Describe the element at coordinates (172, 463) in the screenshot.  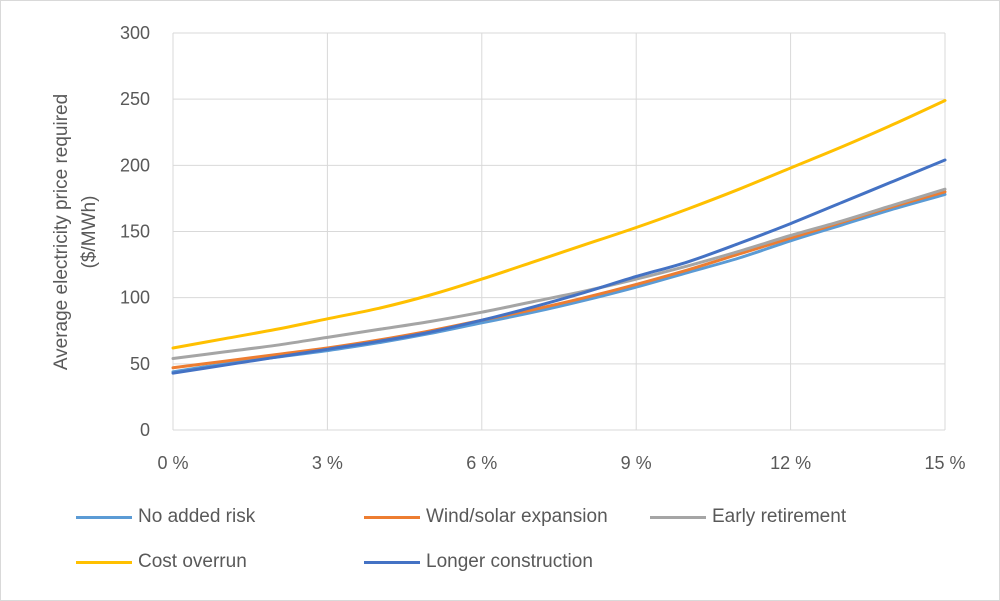
I see `x-tick-label: 0 %` at that location.